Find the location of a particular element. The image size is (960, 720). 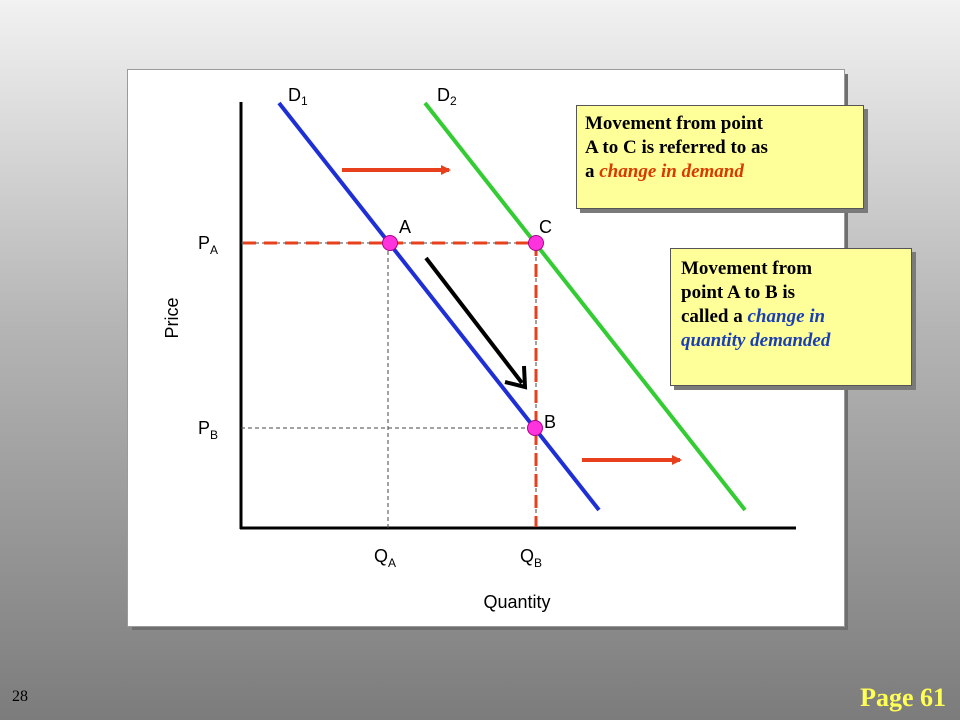

y-axis-title: Price is located at coordinates (172, 317).